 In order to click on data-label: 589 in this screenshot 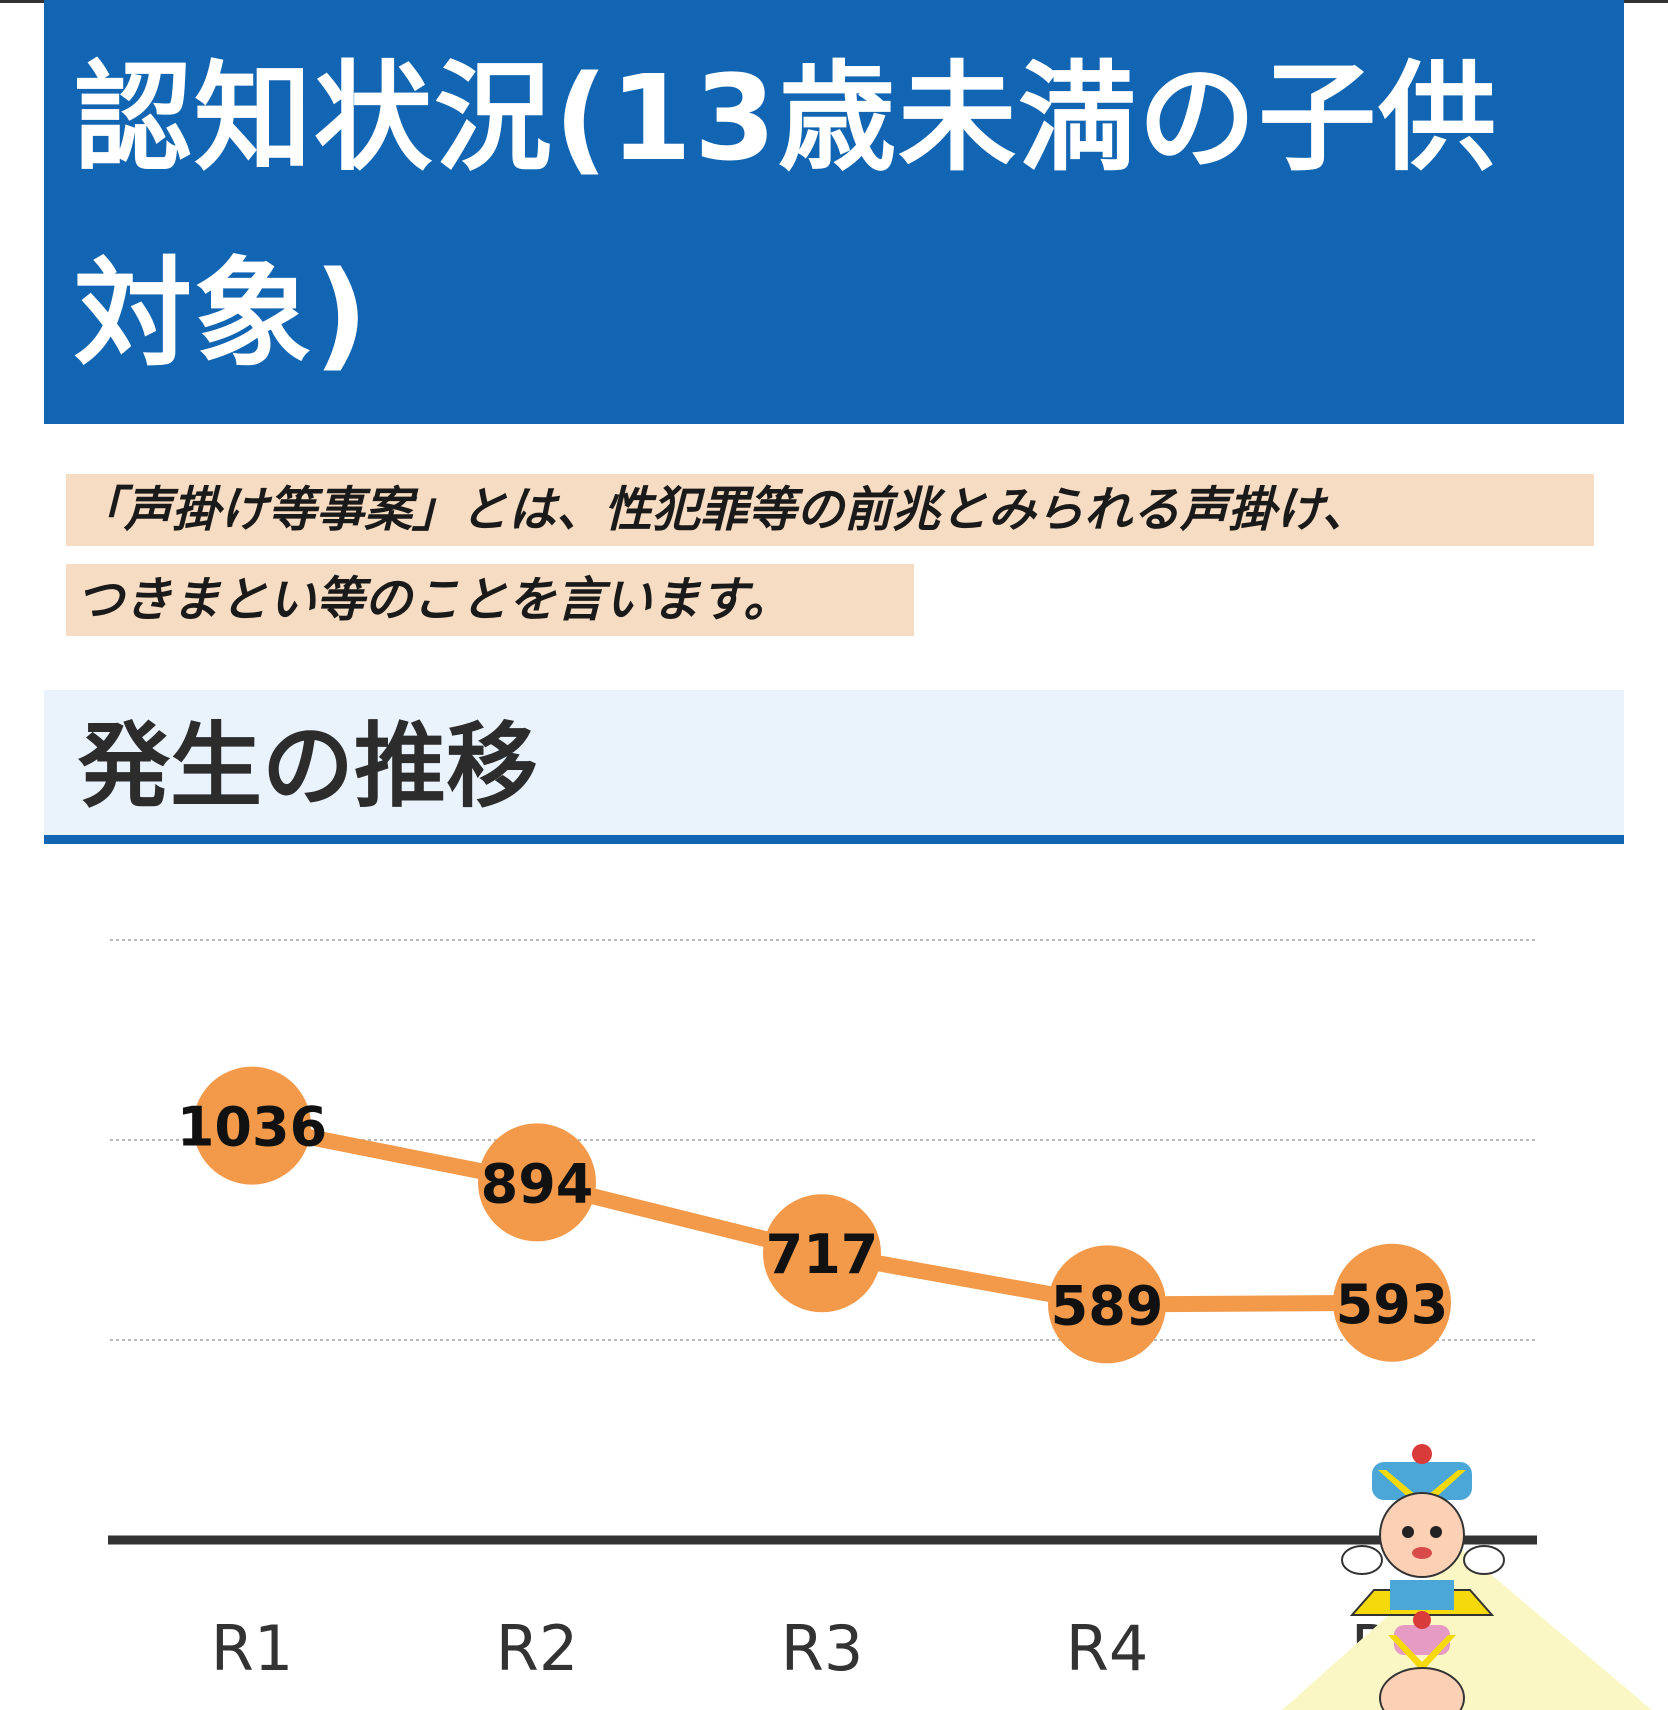, I will do `click(1107, 1305)`.